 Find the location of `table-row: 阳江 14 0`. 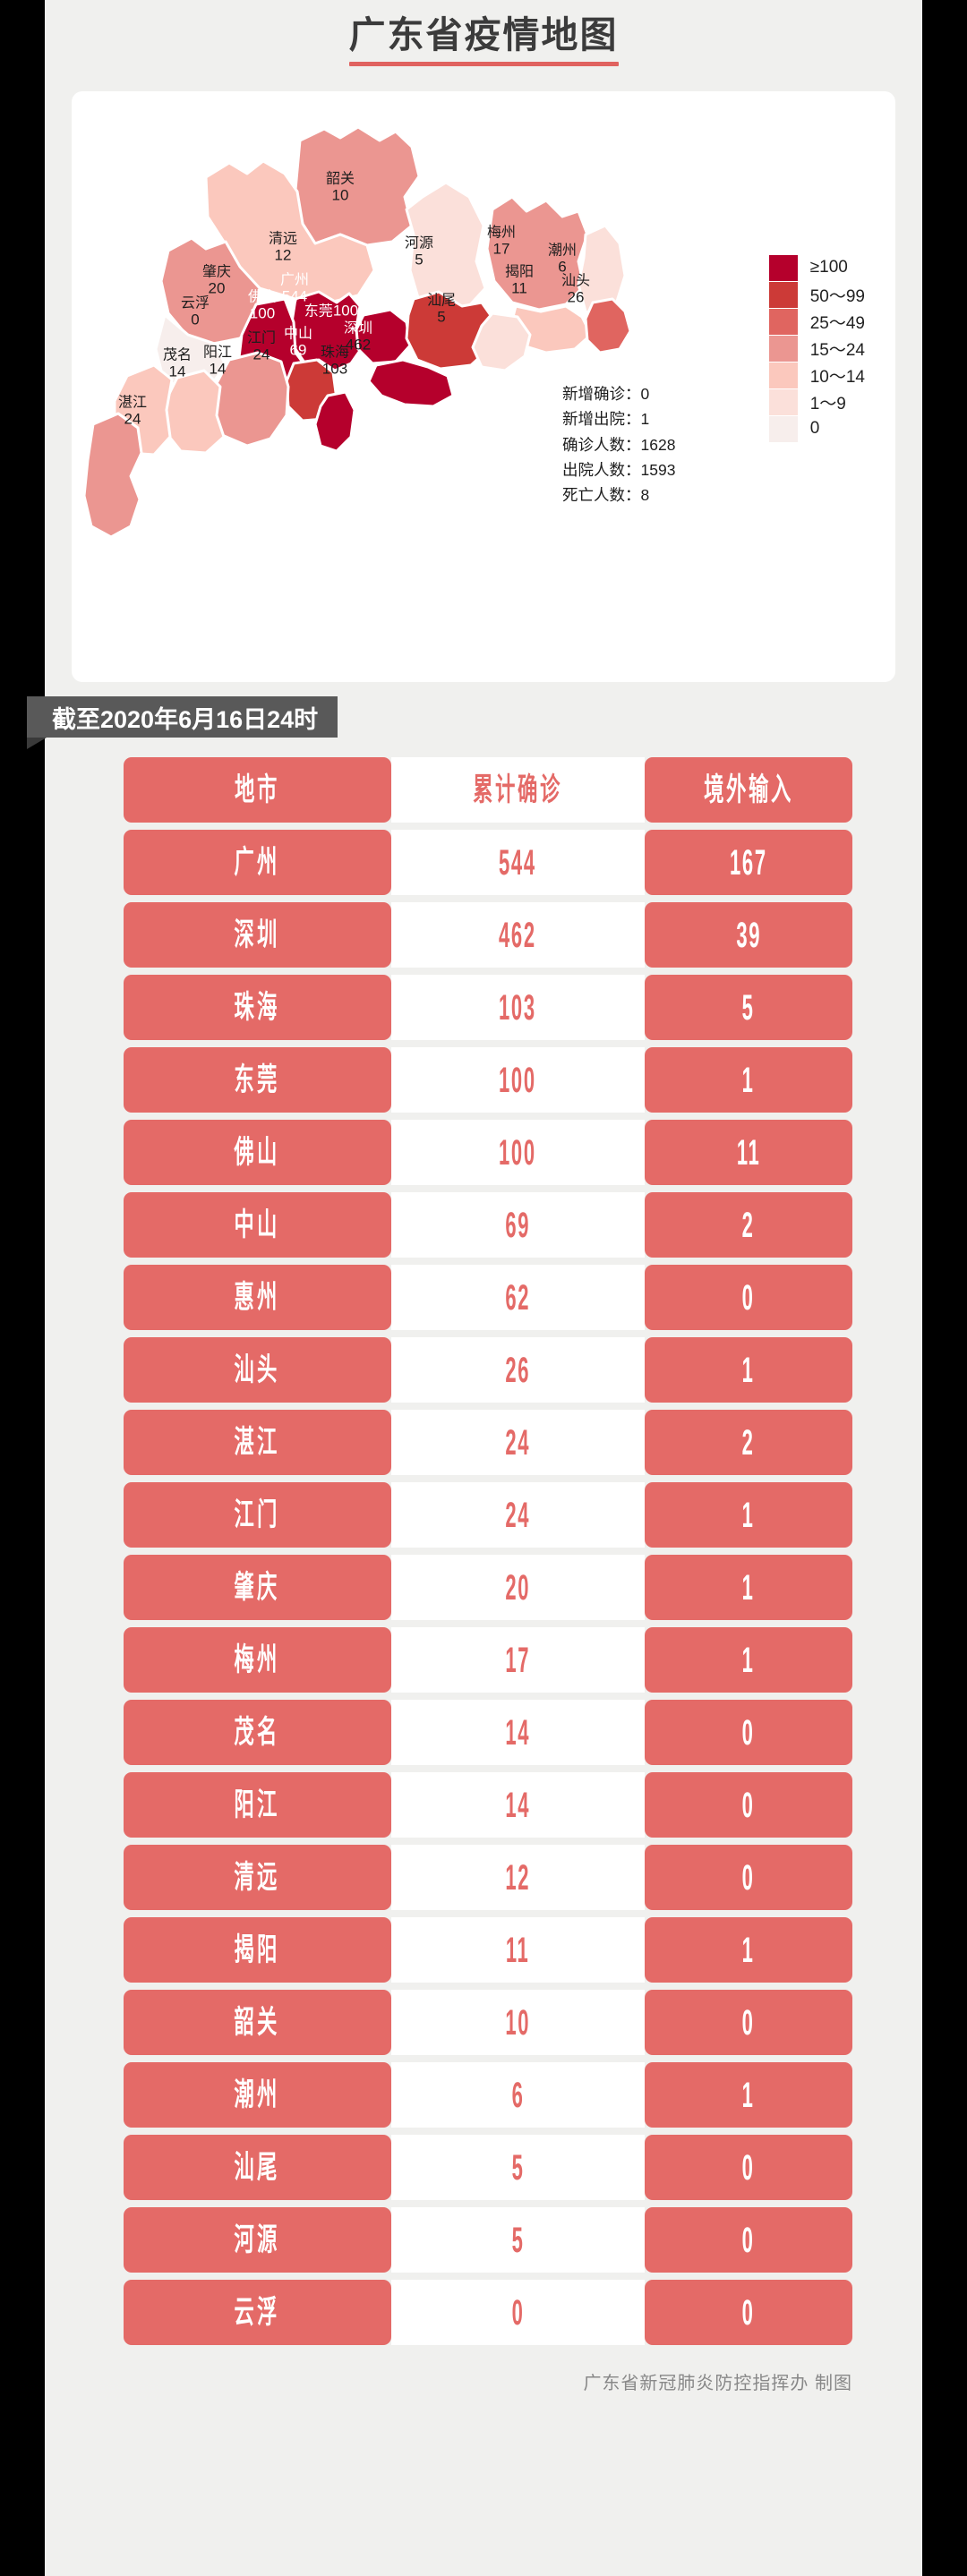

table-row: 阳江 14 0 is located at coordinates (488, 1805).